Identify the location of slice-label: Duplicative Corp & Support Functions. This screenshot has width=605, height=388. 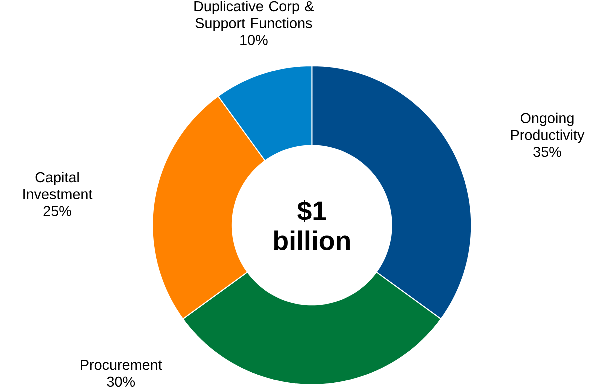
(254, 16).